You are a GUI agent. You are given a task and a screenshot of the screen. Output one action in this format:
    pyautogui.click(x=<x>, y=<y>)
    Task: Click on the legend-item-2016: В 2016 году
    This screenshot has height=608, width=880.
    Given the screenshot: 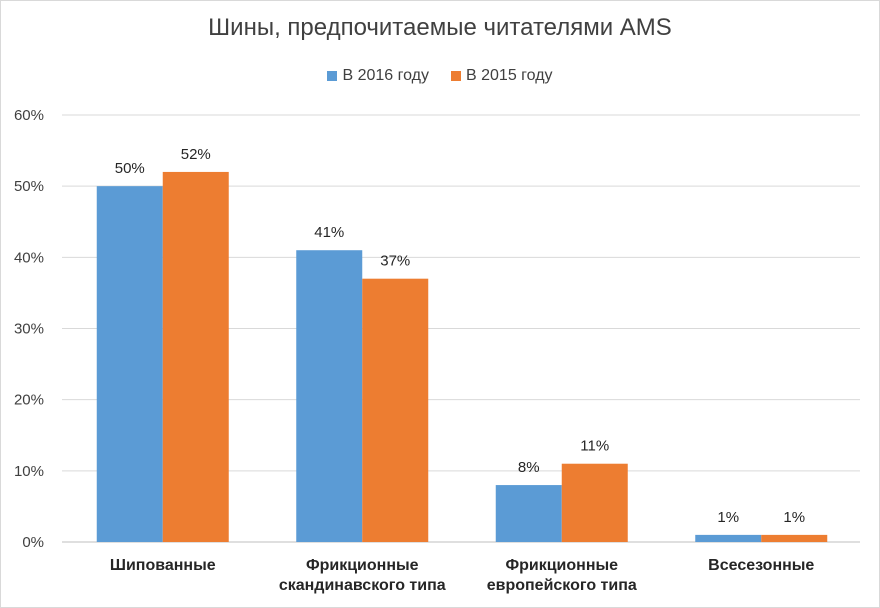 What is the action you would take?
    pyautogui.click(x=378, y=76)
    